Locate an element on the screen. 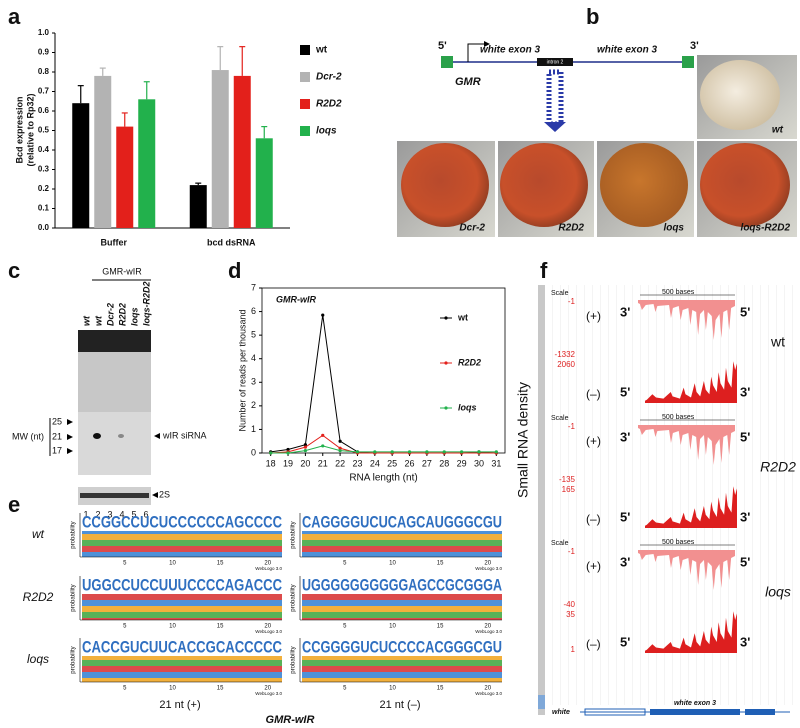  panel-label: a is located at coordinates (14, 16).